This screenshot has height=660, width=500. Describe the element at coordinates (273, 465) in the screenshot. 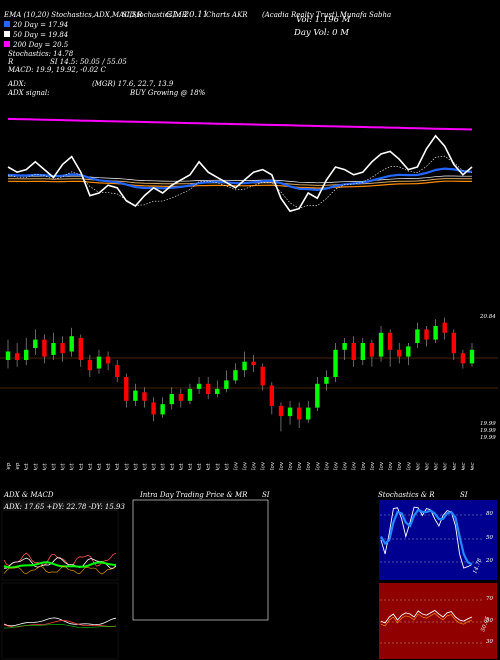

I see `x-tick-label: 07 Nov` at that location.